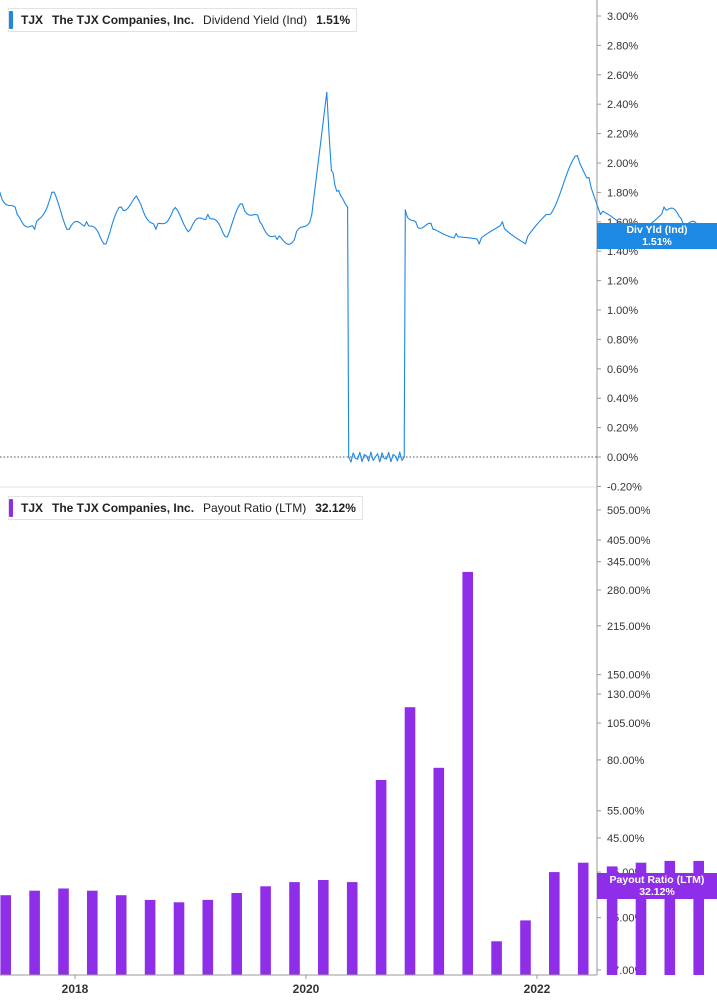 The width and height of the screenshot is (717, 1005). Describe the element at coordinates (629, 695) in the screenshot. I see `payout-y-tick-label: 130.00%` at that location.